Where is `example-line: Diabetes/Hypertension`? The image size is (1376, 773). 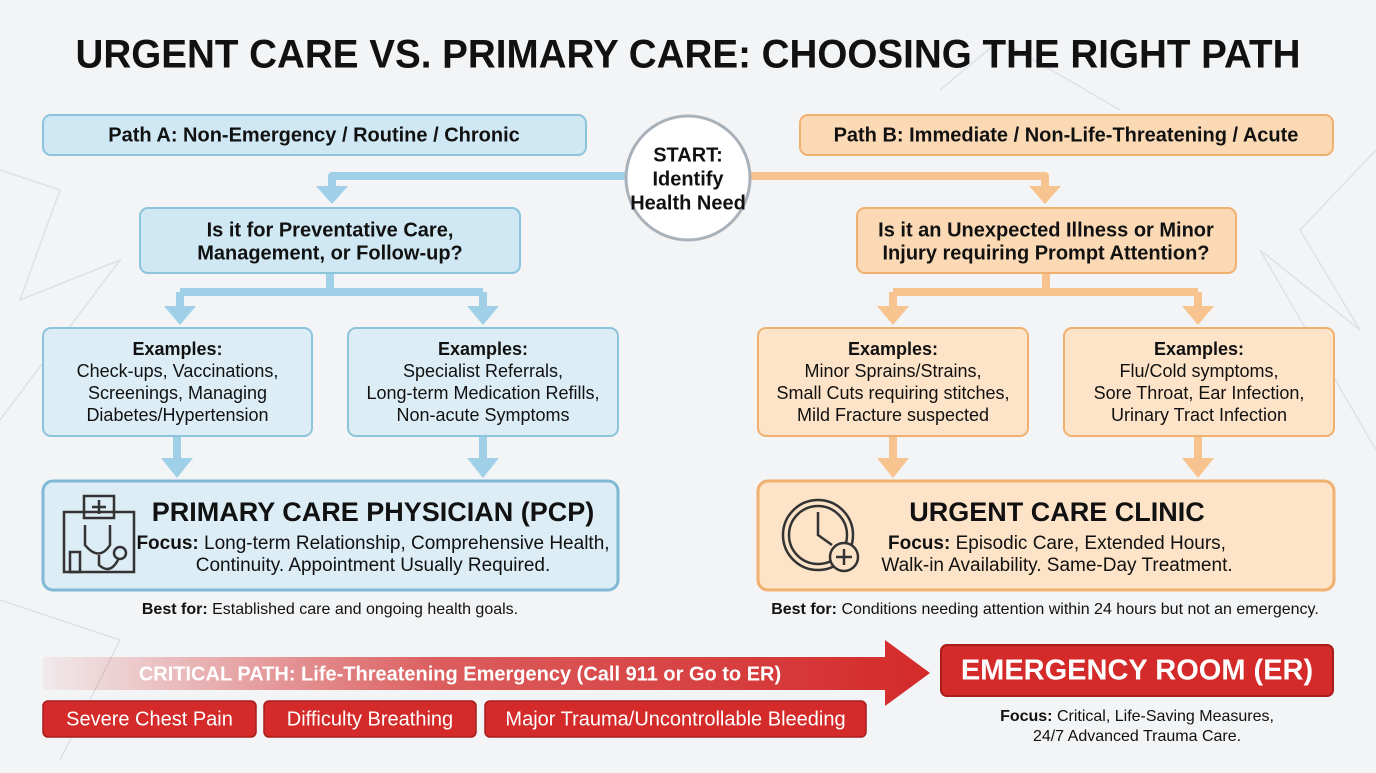
example-line: Diabetes/Hypertension is located at coordinates (177, 415).